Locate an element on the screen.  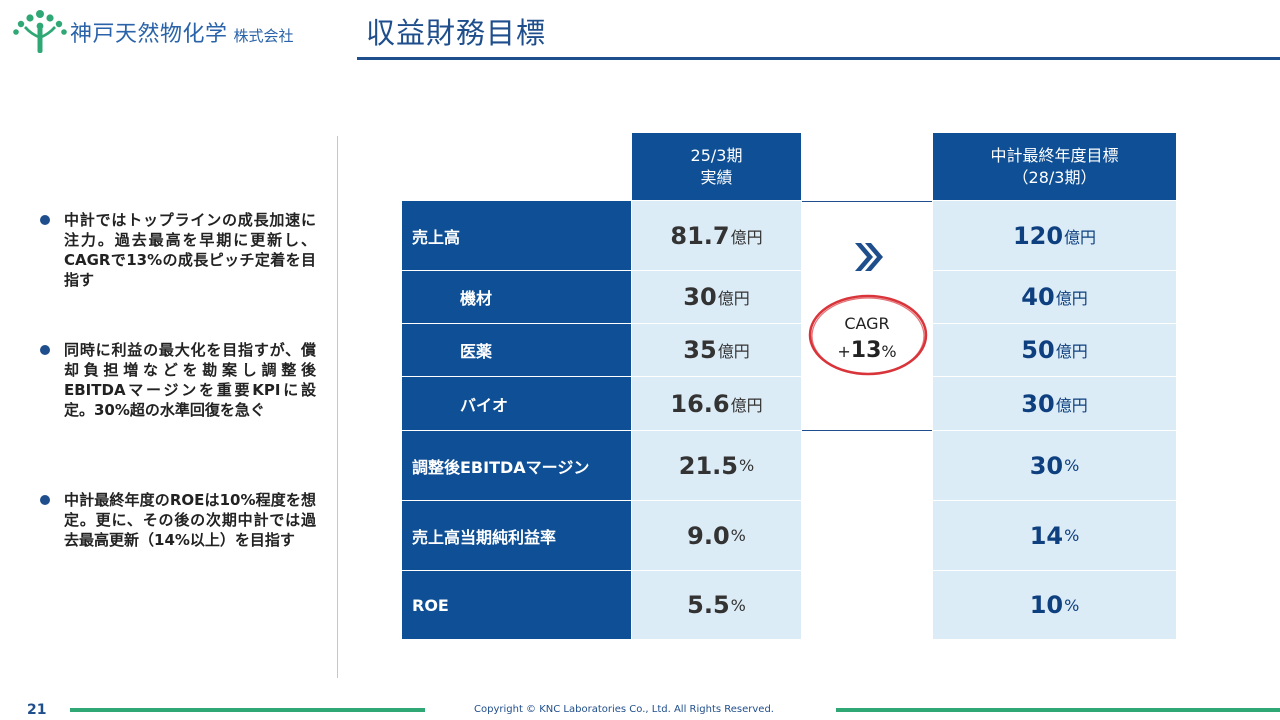
title-bar: 収益財務目標 is located at coordinates (818, 30).